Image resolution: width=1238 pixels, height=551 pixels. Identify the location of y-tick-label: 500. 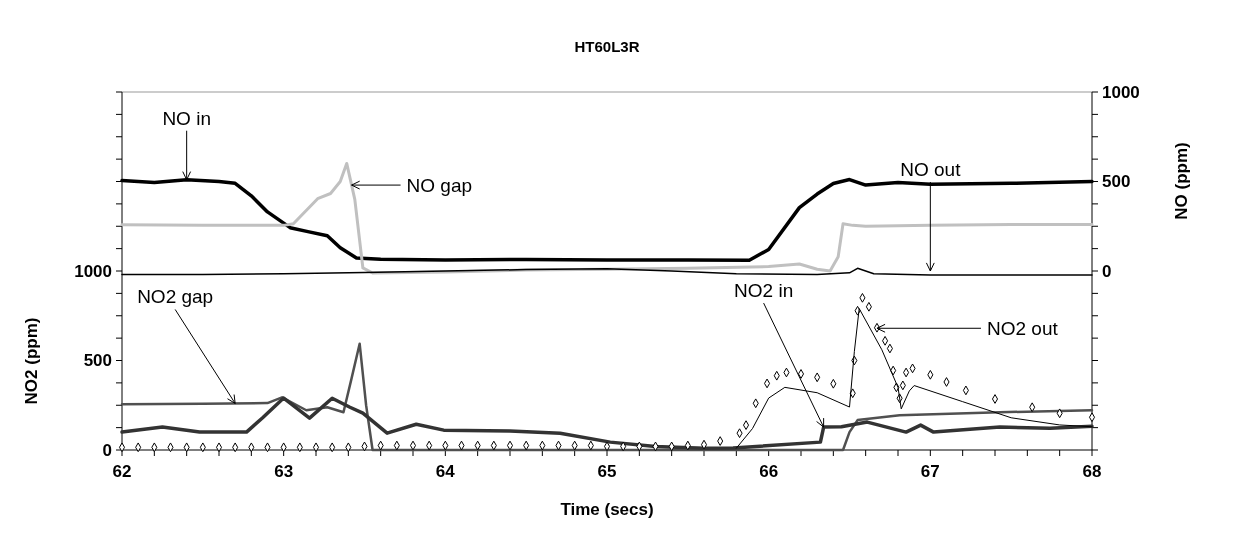
(97, 361).